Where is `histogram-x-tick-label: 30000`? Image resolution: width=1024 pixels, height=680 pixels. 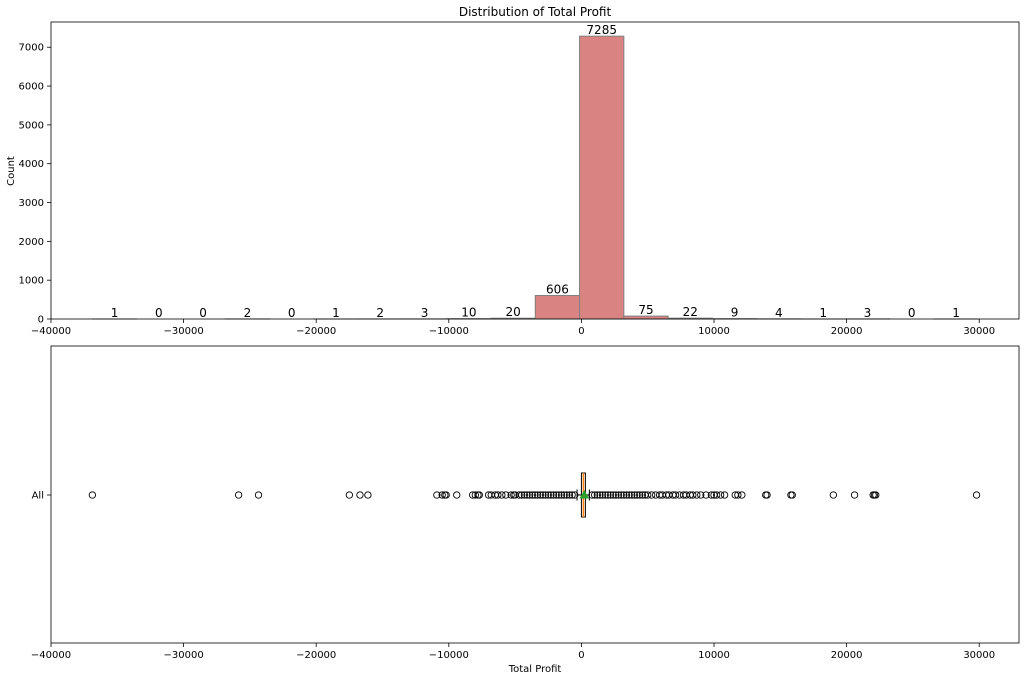
histogram-x-tick-label: 30000 is located at coordinates (979, 331).